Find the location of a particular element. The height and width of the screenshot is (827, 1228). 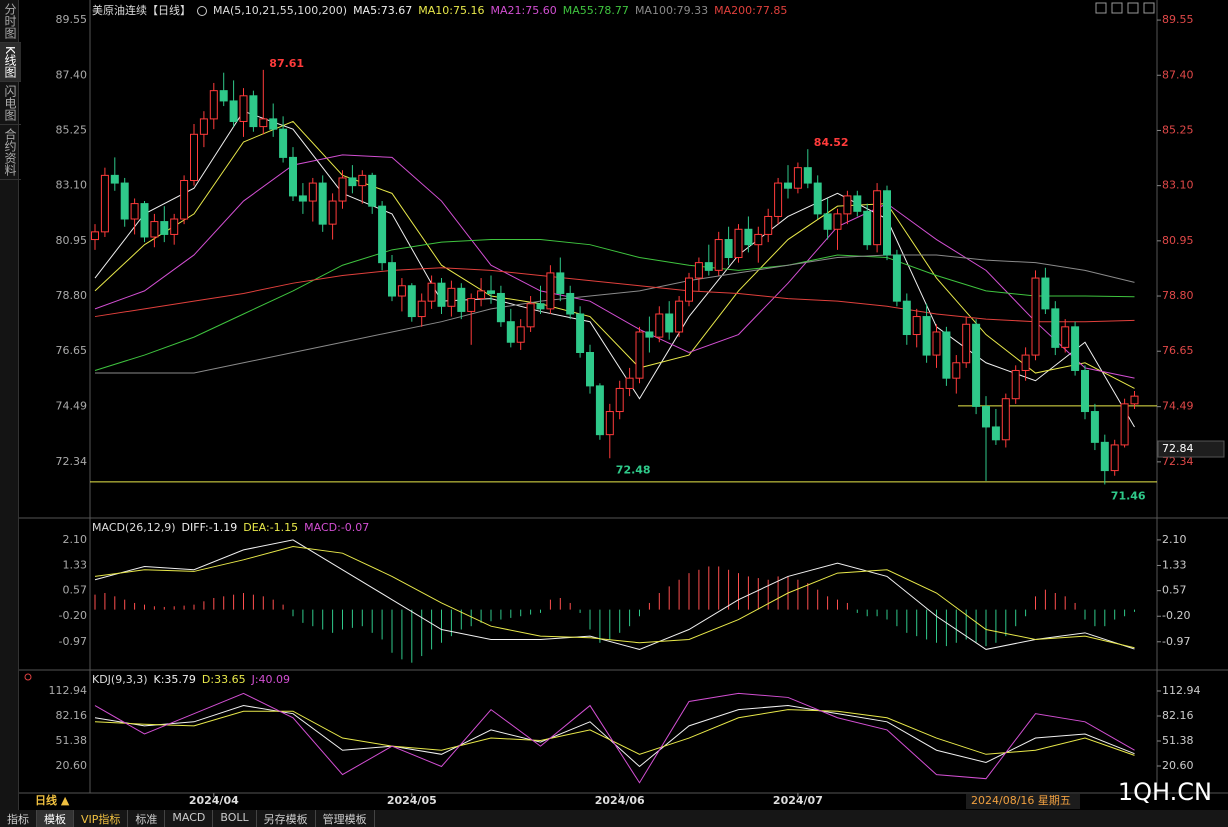

y-tick-label: 1.33 is located at coordinates (75, 564).